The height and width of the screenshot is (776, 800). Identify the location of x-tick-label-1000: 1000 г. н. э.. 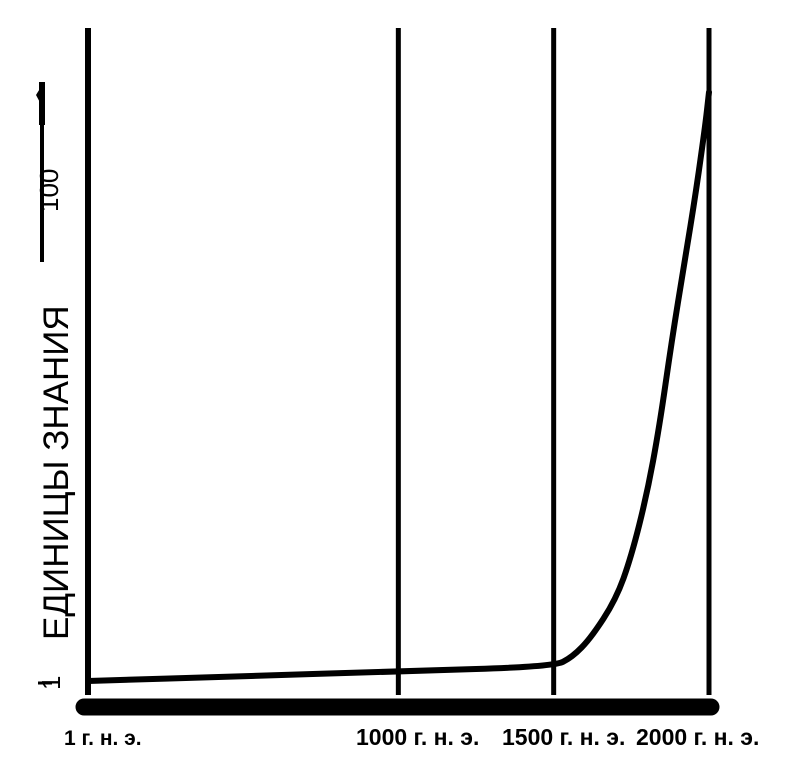
(417, 737).